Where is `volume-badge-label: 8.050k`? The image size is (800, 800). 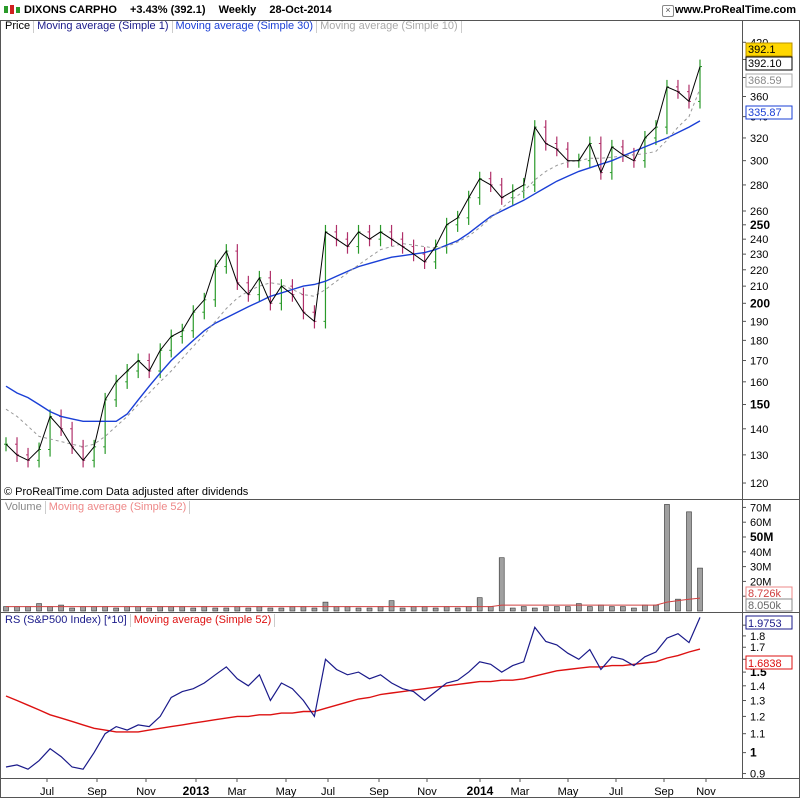
volume-badge-label: 8.050k is located at coordinates (765, 606).